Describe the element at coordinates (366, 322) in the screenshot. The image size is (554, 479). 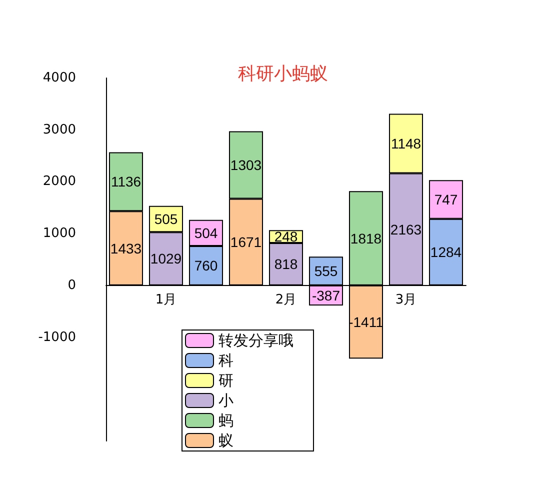
I see `data-label: -1411` at that location.